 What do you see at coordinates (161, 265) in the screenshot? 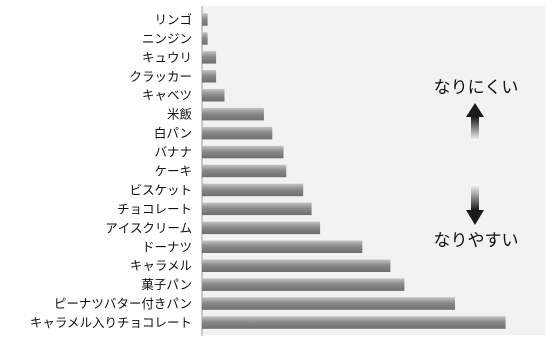
I see `category-label: キャラメル` at bounding box center [161, 265].